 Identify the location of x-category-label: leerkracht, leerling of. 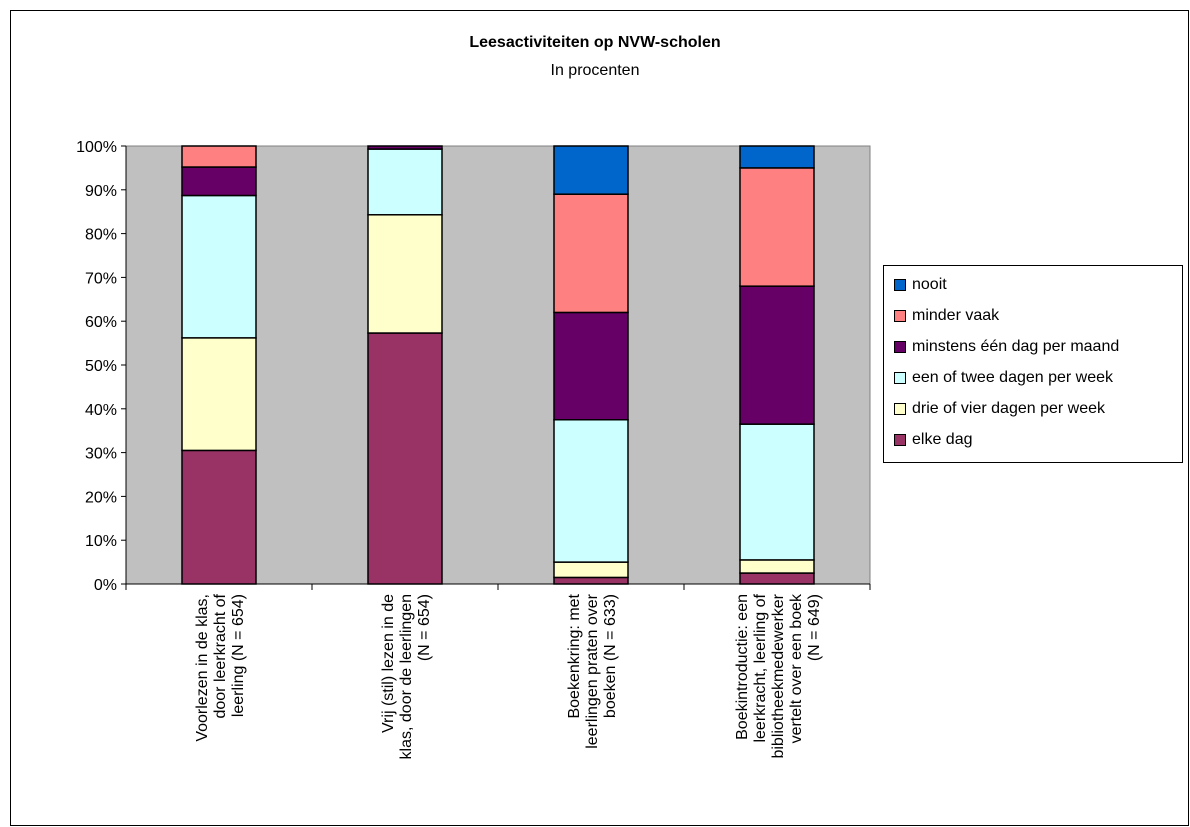
(760, 667).